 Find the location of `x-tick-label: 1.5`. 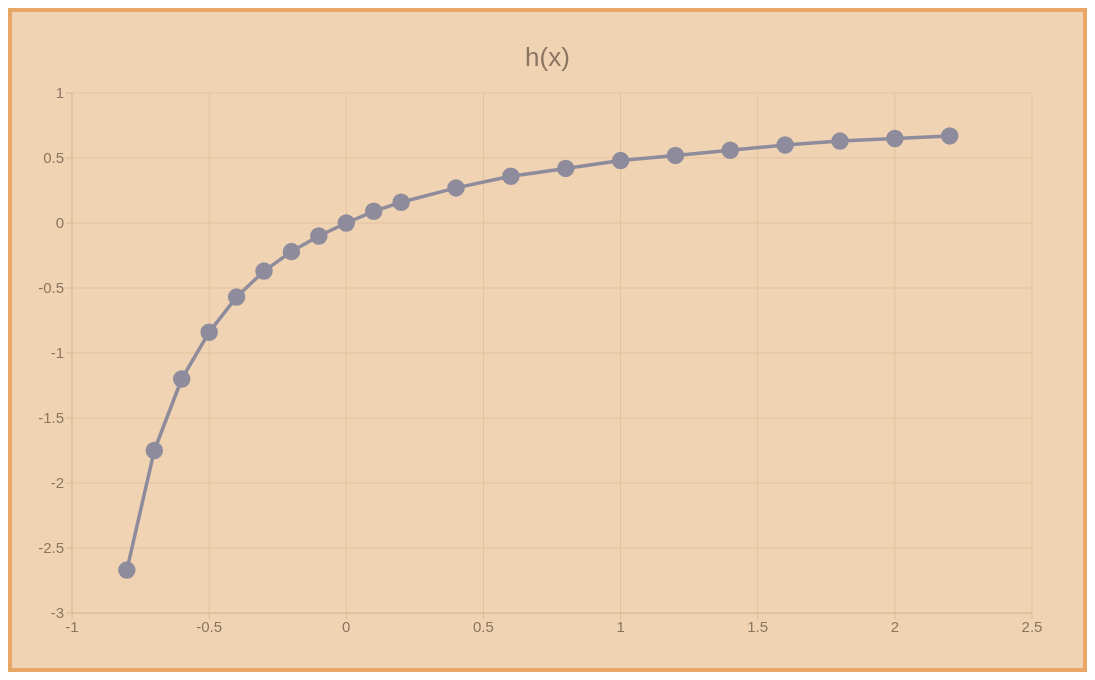

x-tick-label: 1.5 is located at coordinates (758, 626).